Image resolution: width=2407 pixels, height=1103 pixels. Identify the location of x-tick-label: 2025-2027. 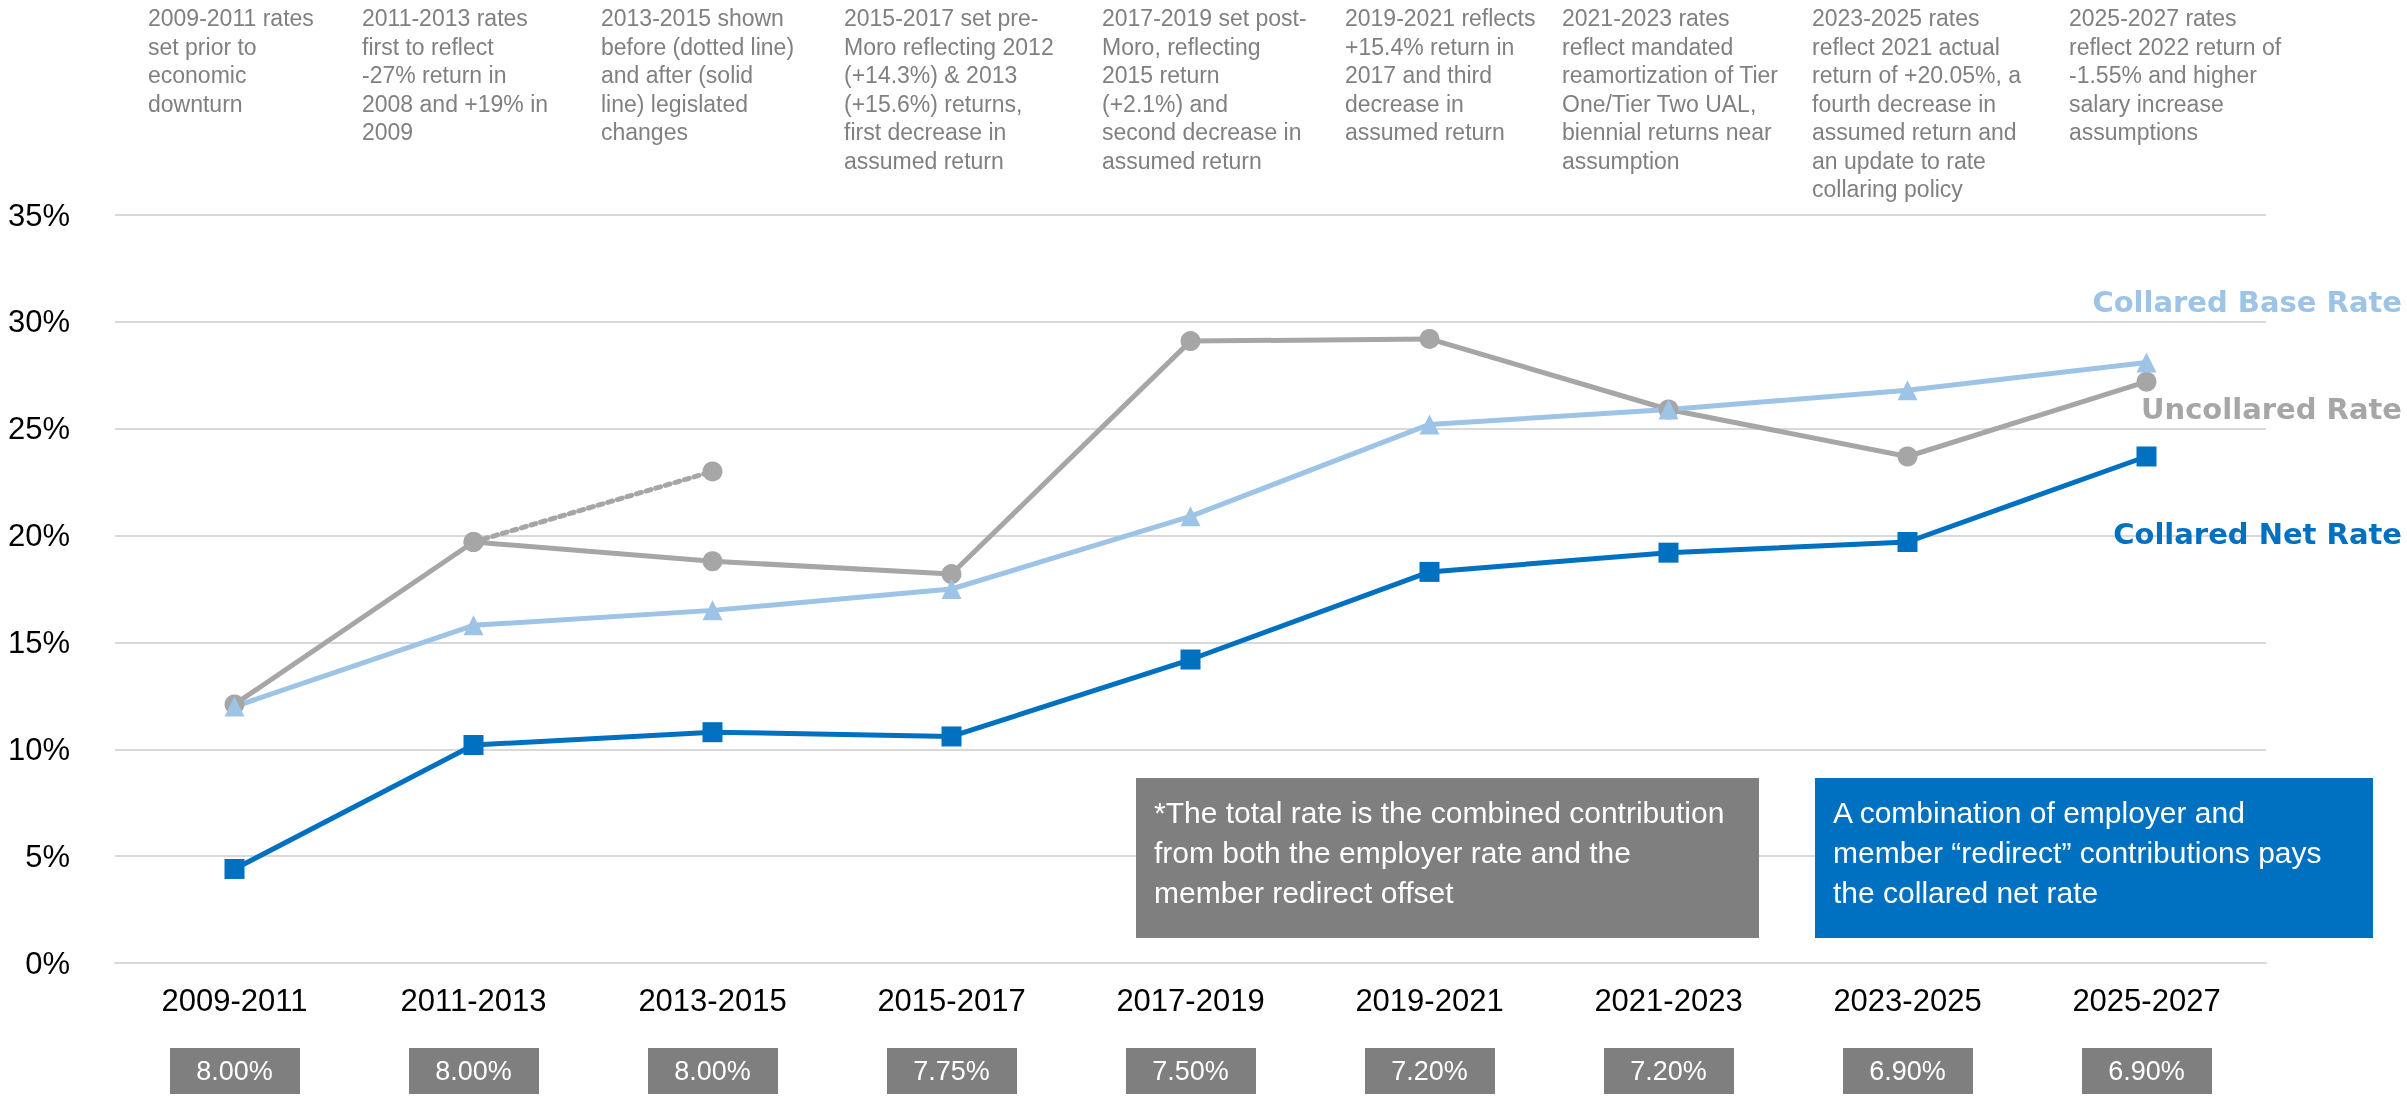
(2146, 1000).